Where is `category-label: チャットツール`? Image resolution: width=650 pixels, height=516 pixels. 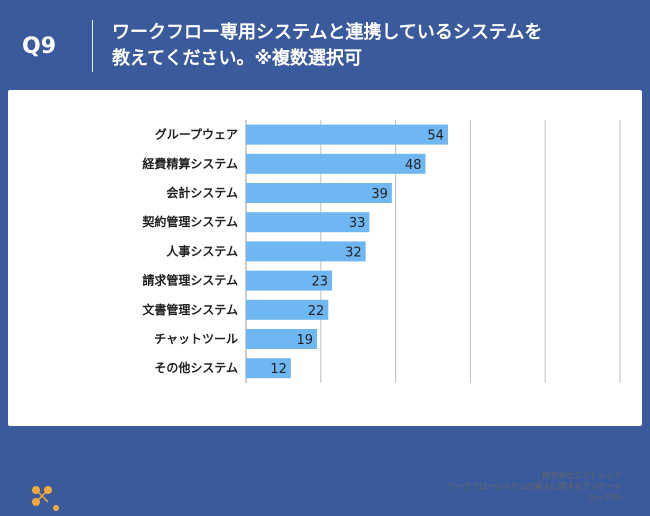 category-label: チャットツール is located at coordinates (196, 339).